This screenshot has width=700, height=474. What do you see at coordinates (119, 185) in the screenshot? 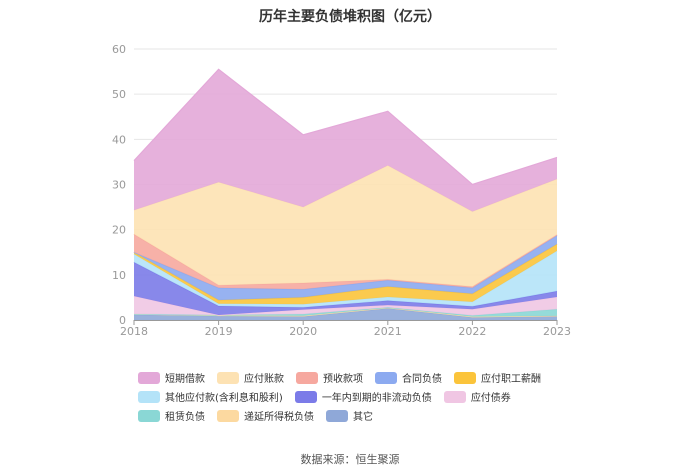
I see `y-tick-label: 30` at bounding box center [119, 185].